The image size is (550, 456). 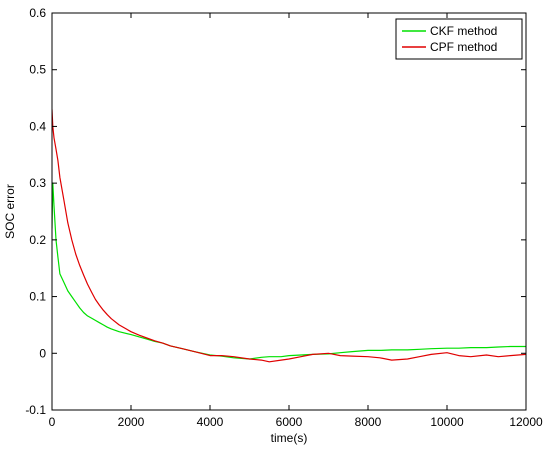 What do you see at coordinates (52, 422) in the screenshot?
I see `x-tick-label: 0` at bounding box center [52, 422].